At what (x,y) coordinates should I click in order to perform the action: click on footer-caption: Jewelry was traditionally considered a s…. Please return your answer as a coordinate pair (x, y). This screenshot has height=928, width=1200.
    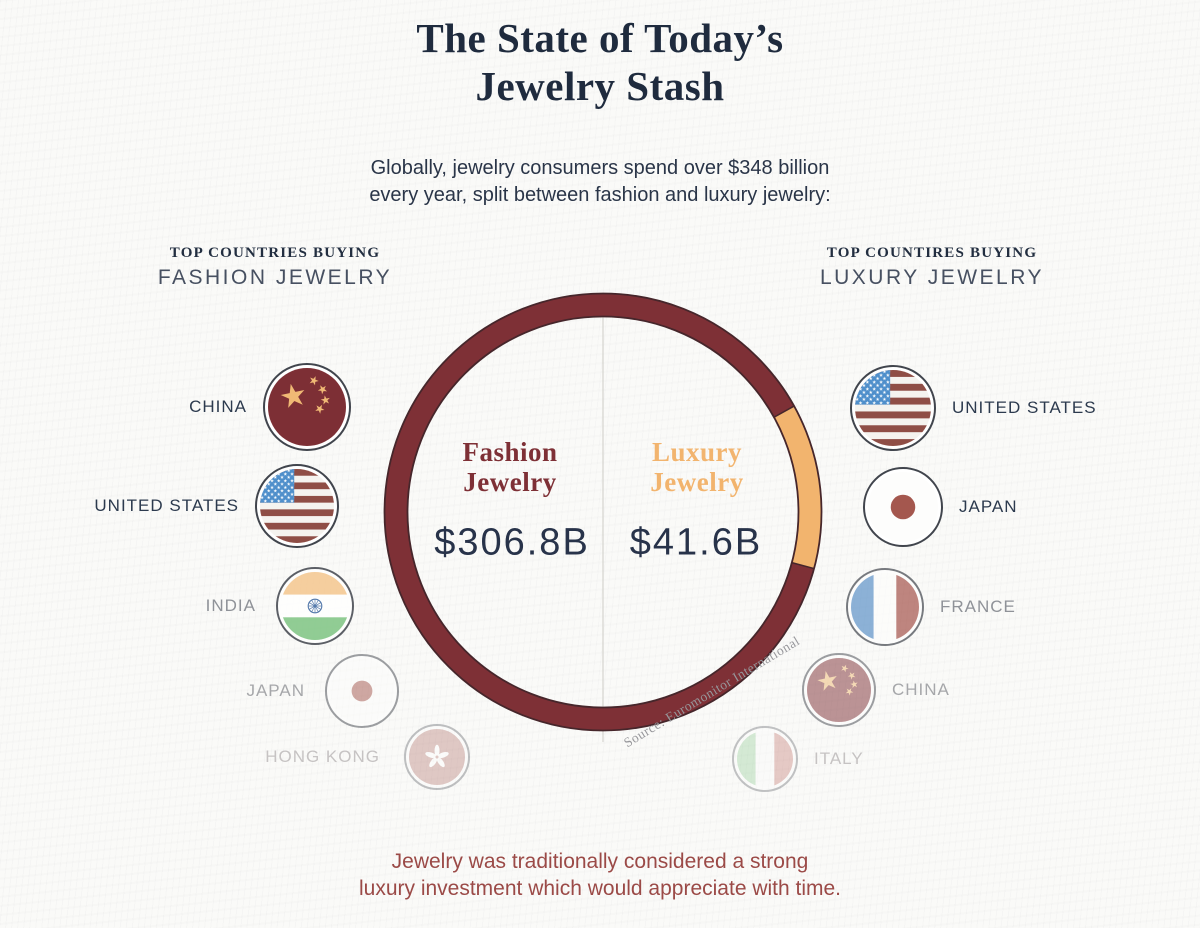
    Looking at the image, I should click on (600, 875).